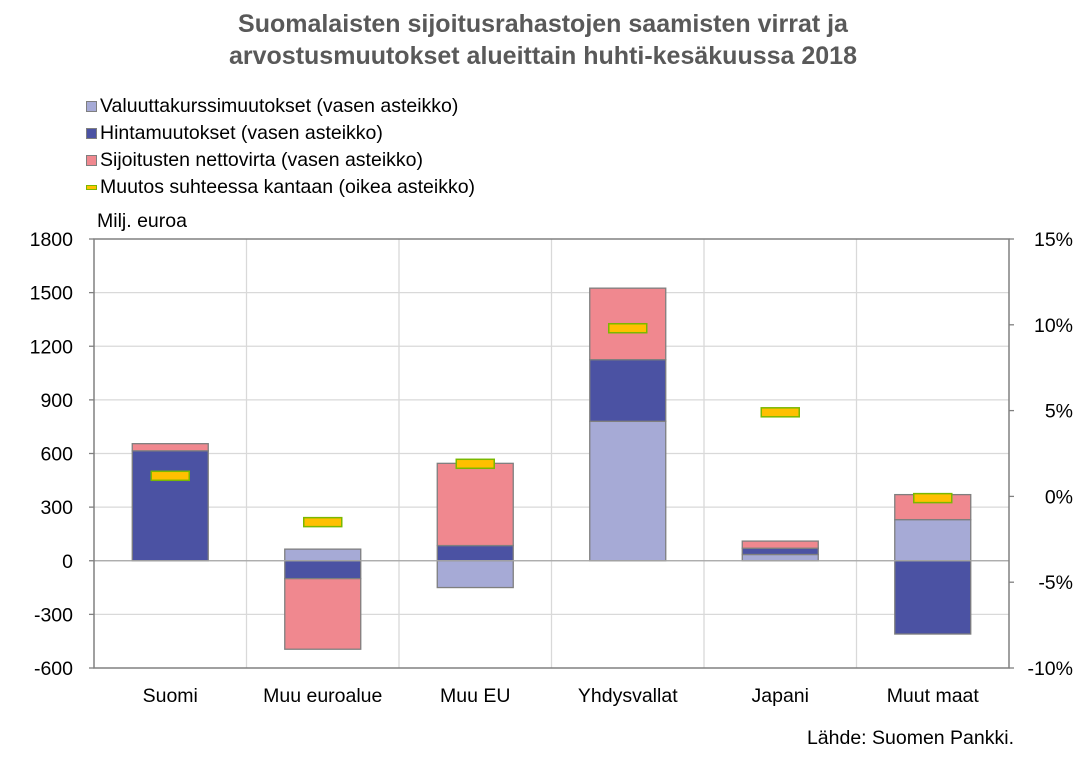  Describe the element at coordinates (53, 615) in the screenshot. I see `y-tick-label-1: -300` at that location.